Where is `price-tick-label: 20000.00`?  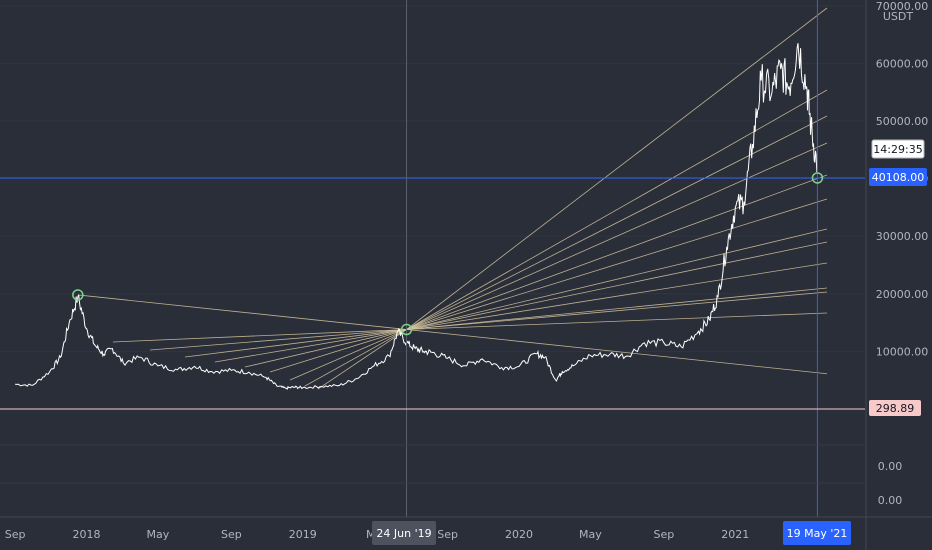 price-tick-label: 20000.00 is located at coordinates (902, 294).